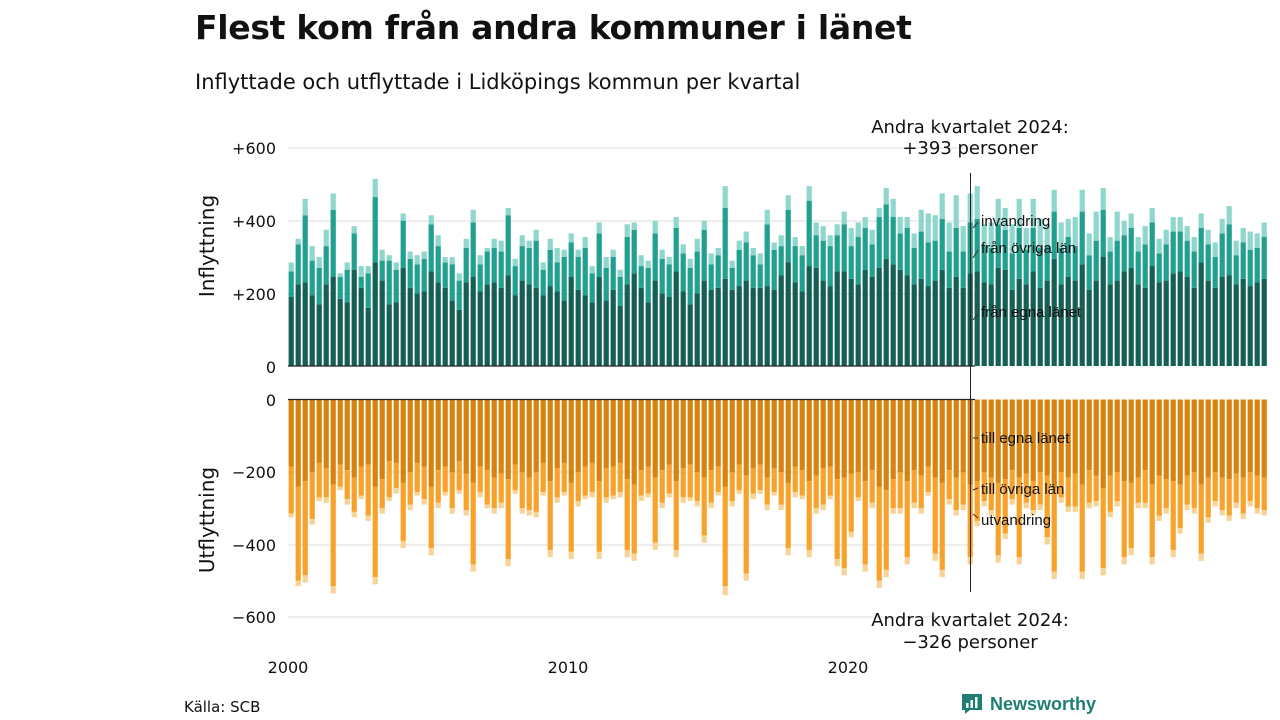  Describe the element at coordinates (970, 148) in the screenshot. I see `annotation-inflow-line2: +393 personer` at that location.